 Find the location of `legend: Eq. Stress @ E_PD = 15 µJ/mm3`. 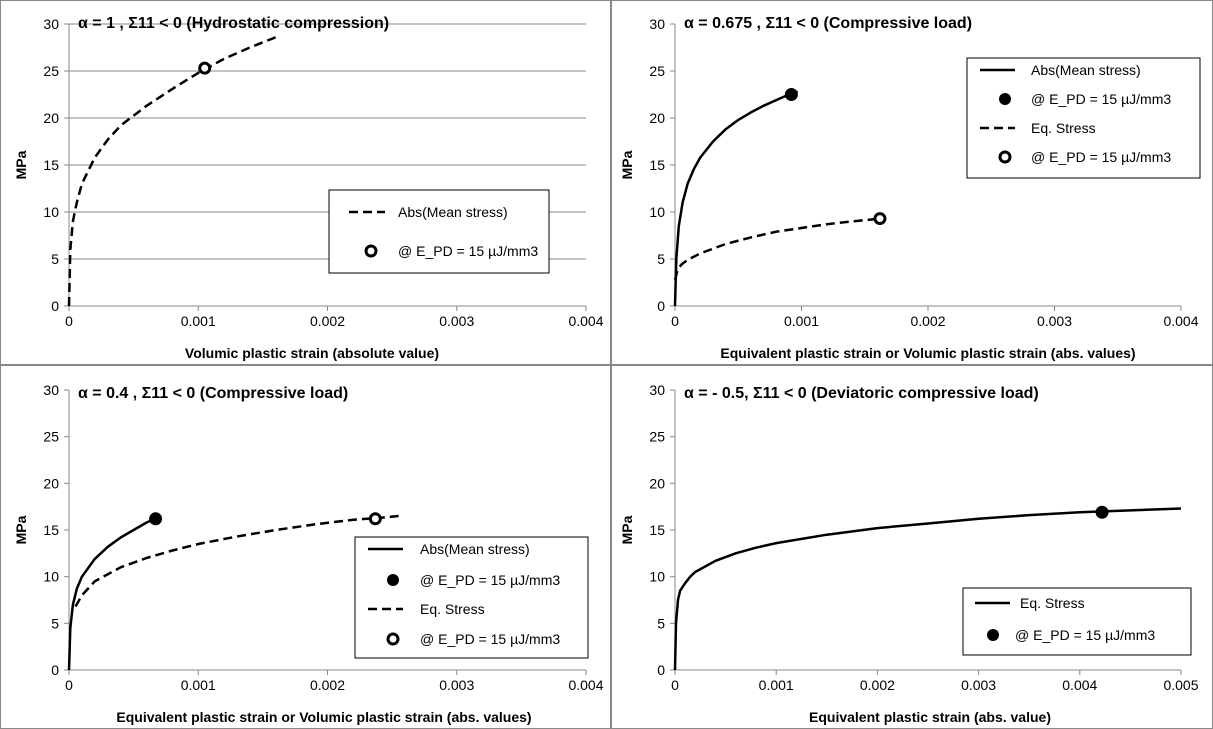

legend: Eq. Stress @ E_PD = 15 µJ/mm3 is located at coordinates (1077, 621).